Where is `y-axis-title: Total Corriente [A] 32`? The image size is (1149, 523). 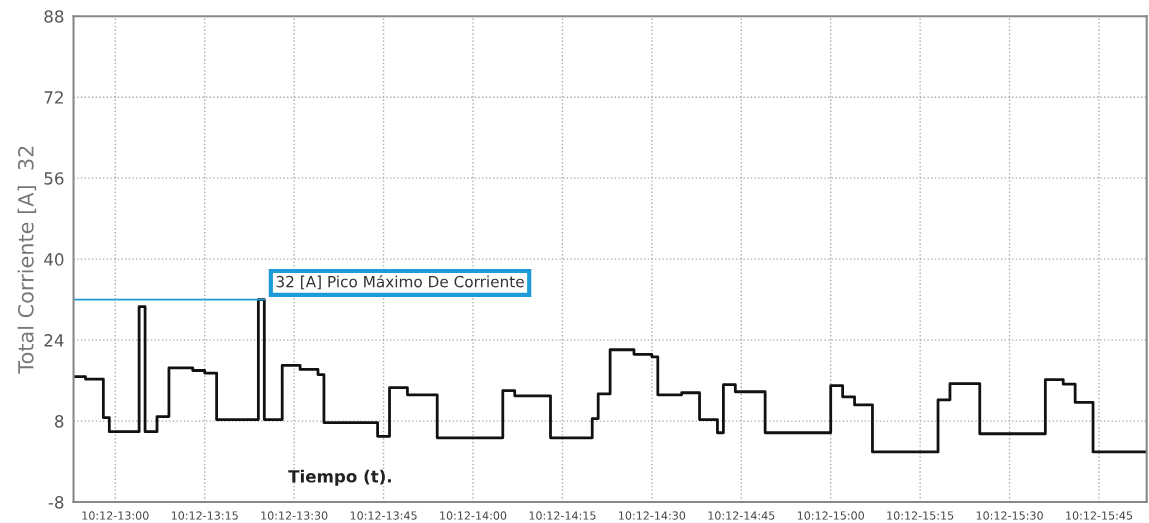 y-axis-title: Total Corriente [A] 32 is located at coordinates (27, 260).